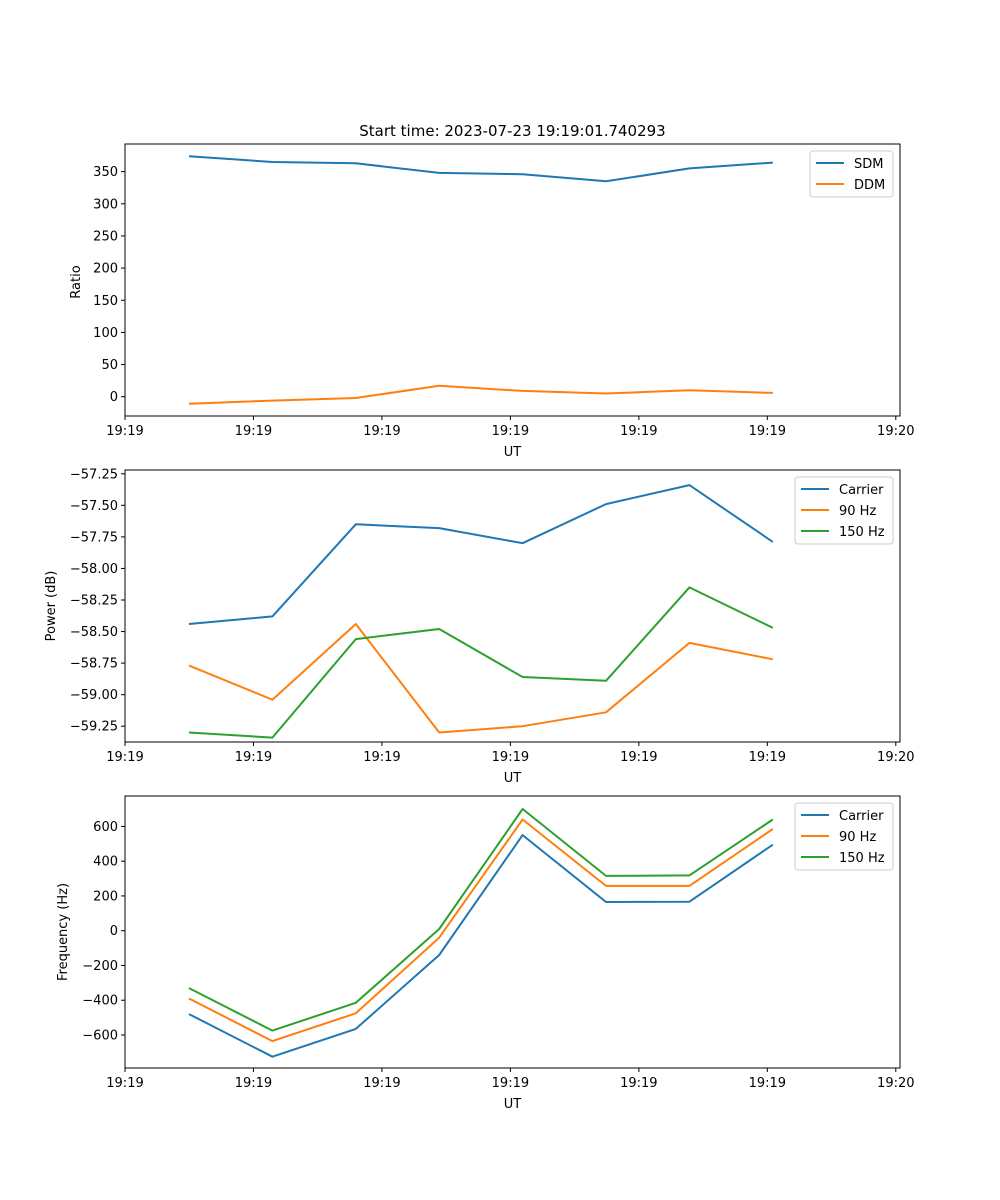 The image size is (1000, 1200). I want to click on y-axis-label: Frequency (Hz), so click(63, 932).